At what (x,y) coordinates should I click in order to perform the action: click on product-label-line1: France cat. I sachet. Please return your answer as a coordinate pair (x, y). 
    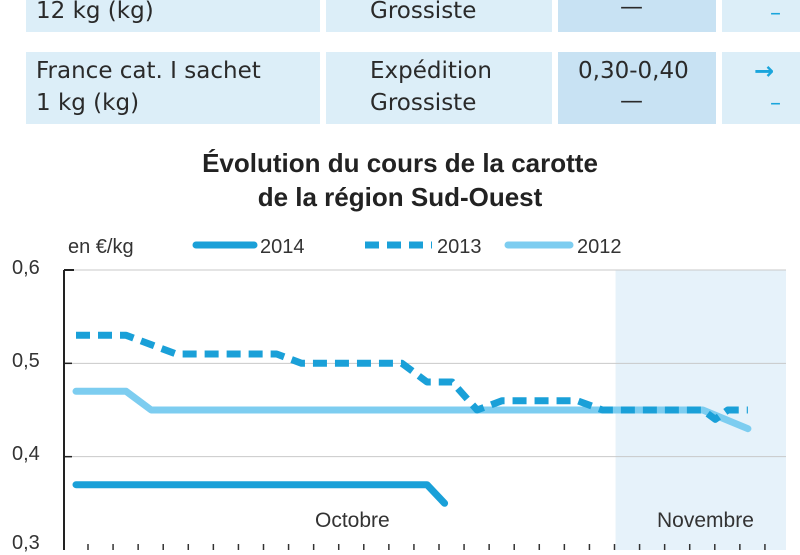
    Looking at the image, I should click on (148, 71).